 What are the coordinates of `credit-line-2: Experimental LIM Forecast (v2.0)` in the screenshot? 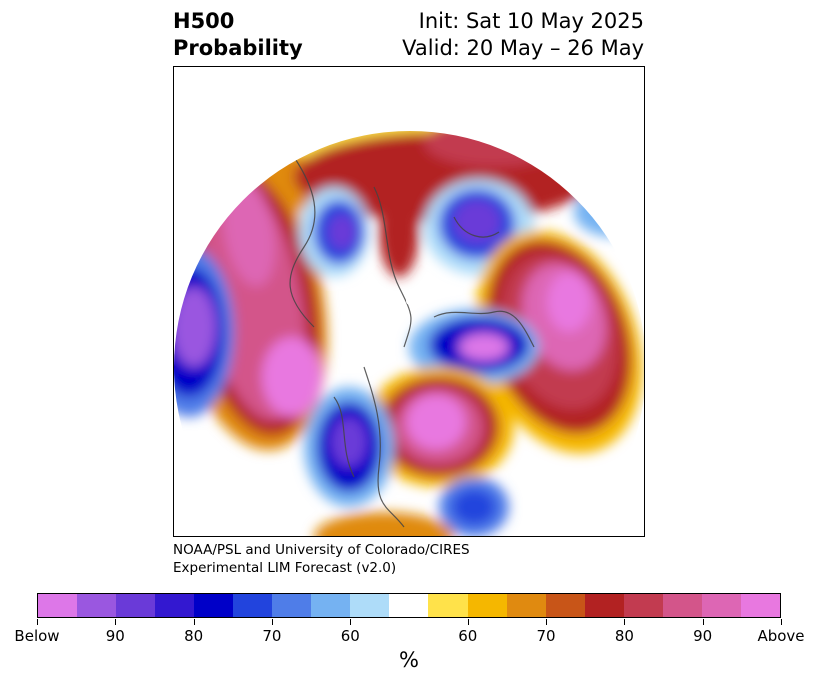 It's located at (285, 568).